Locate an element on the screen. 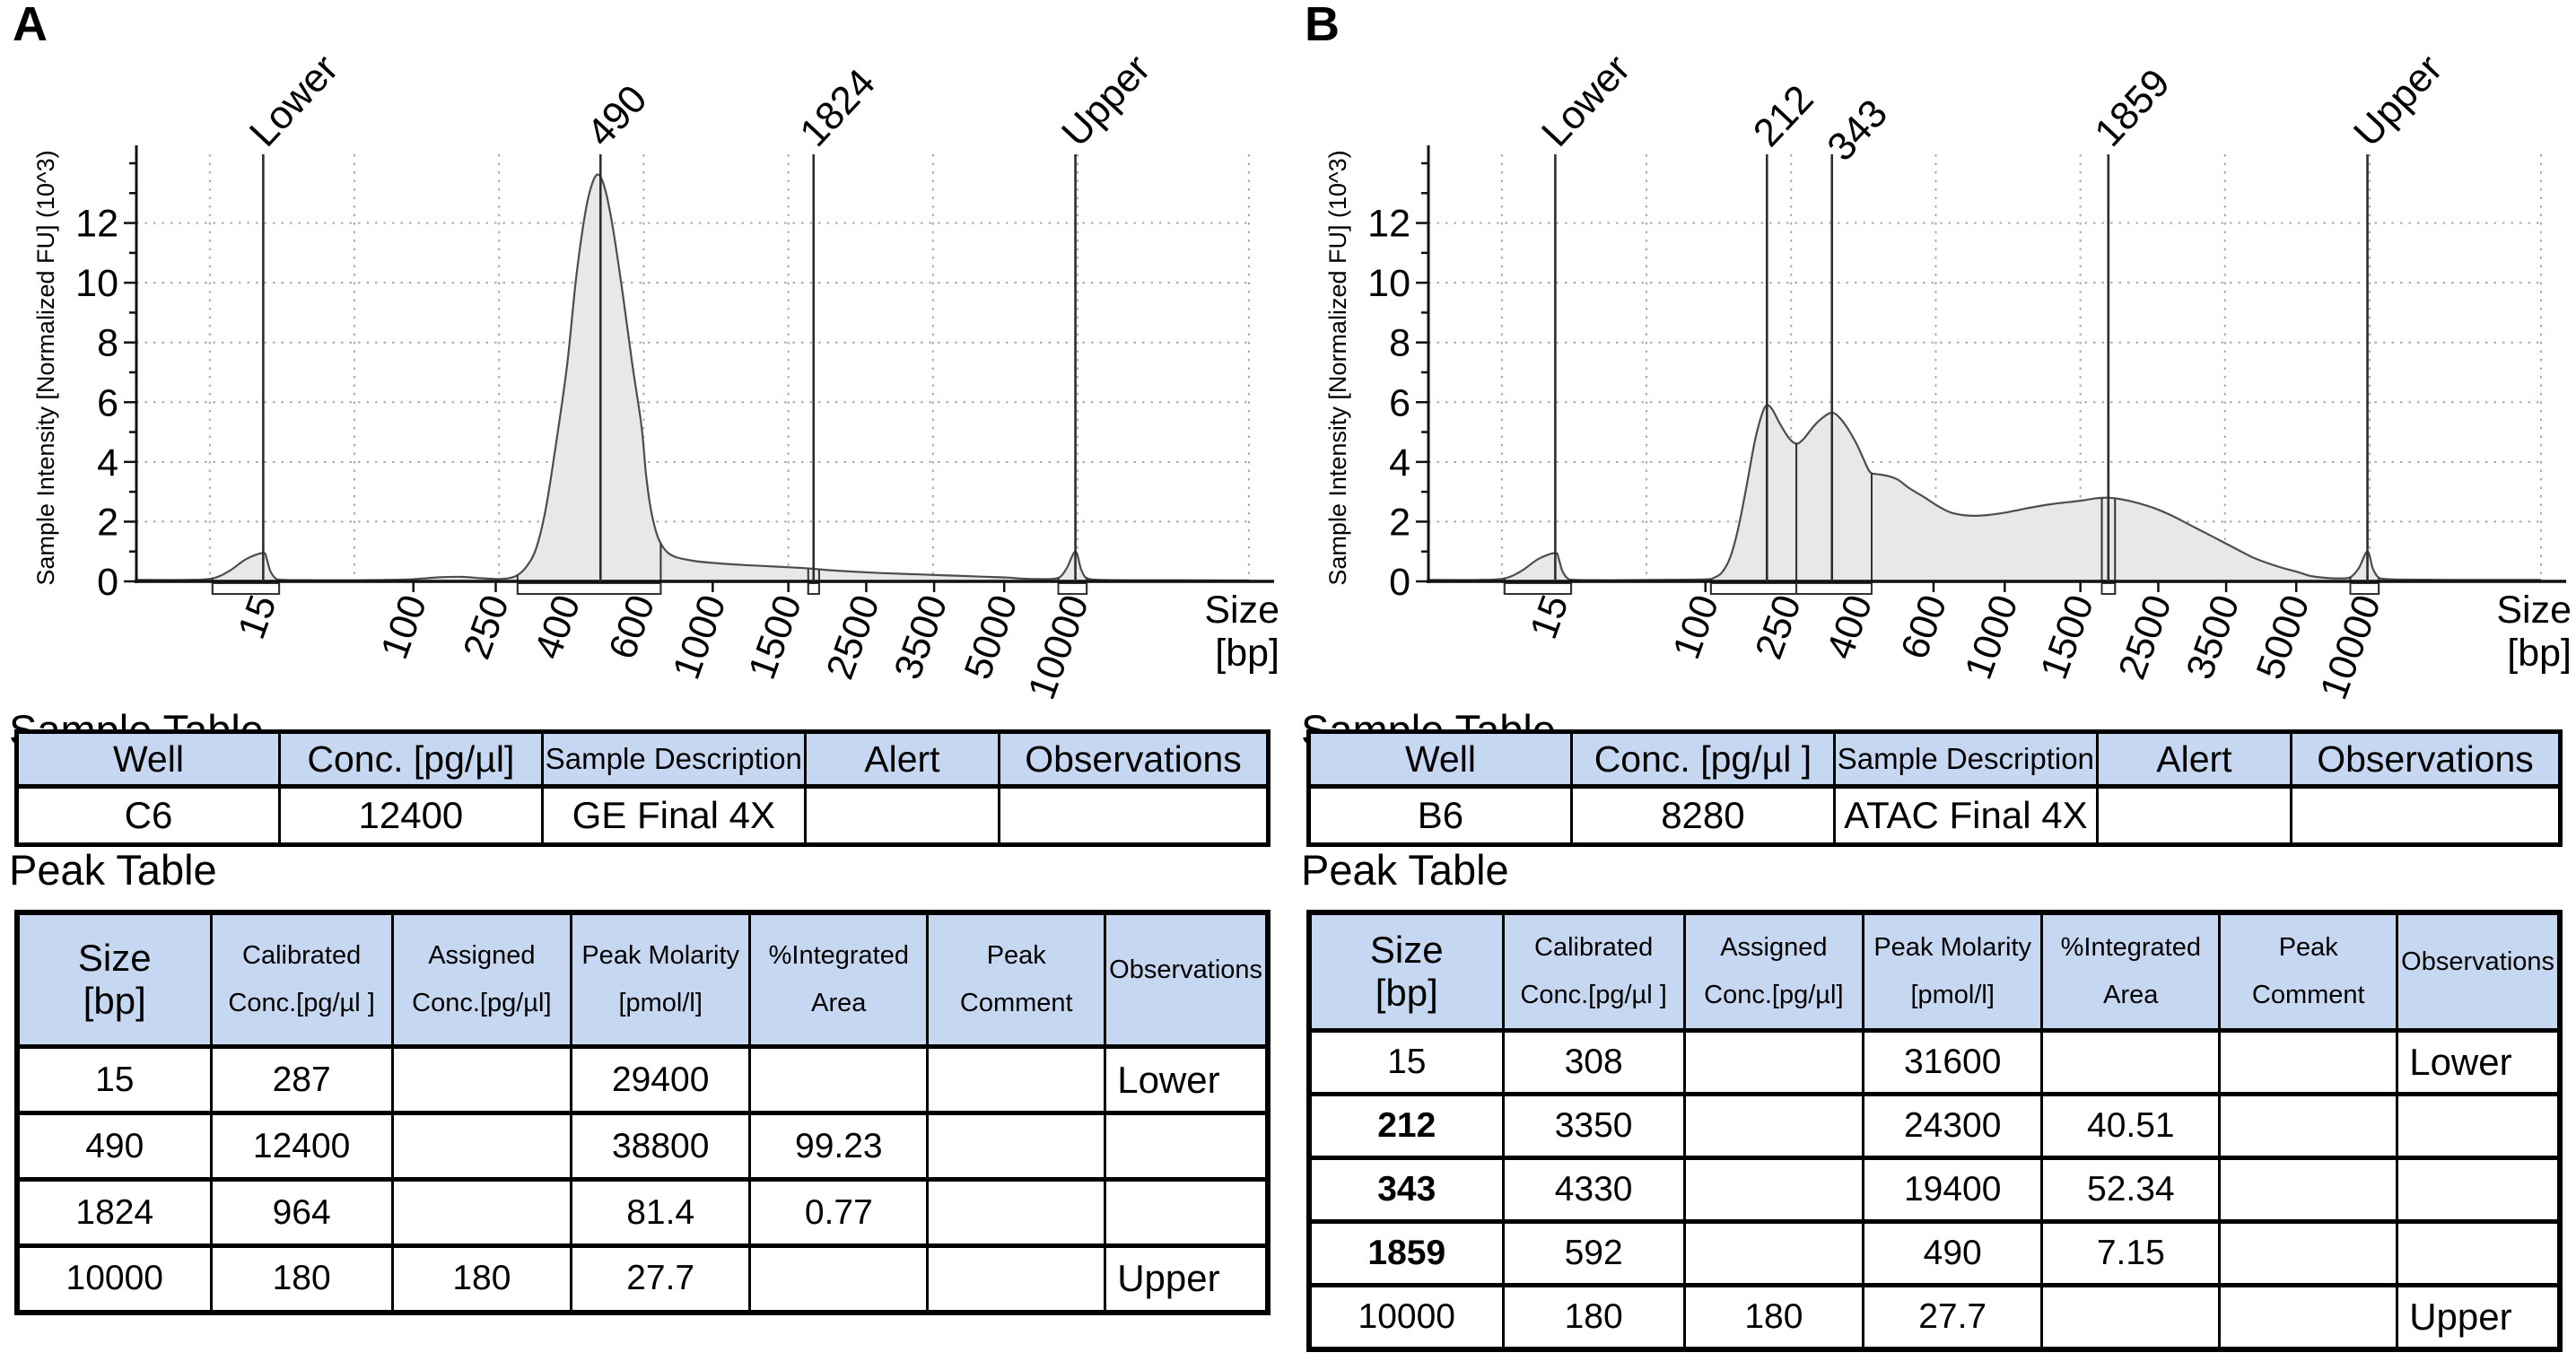 This screenshot has height=1370, width=2576. table-row: 212 3350 24300 40.51 is located at coordinates (1935, 1126).